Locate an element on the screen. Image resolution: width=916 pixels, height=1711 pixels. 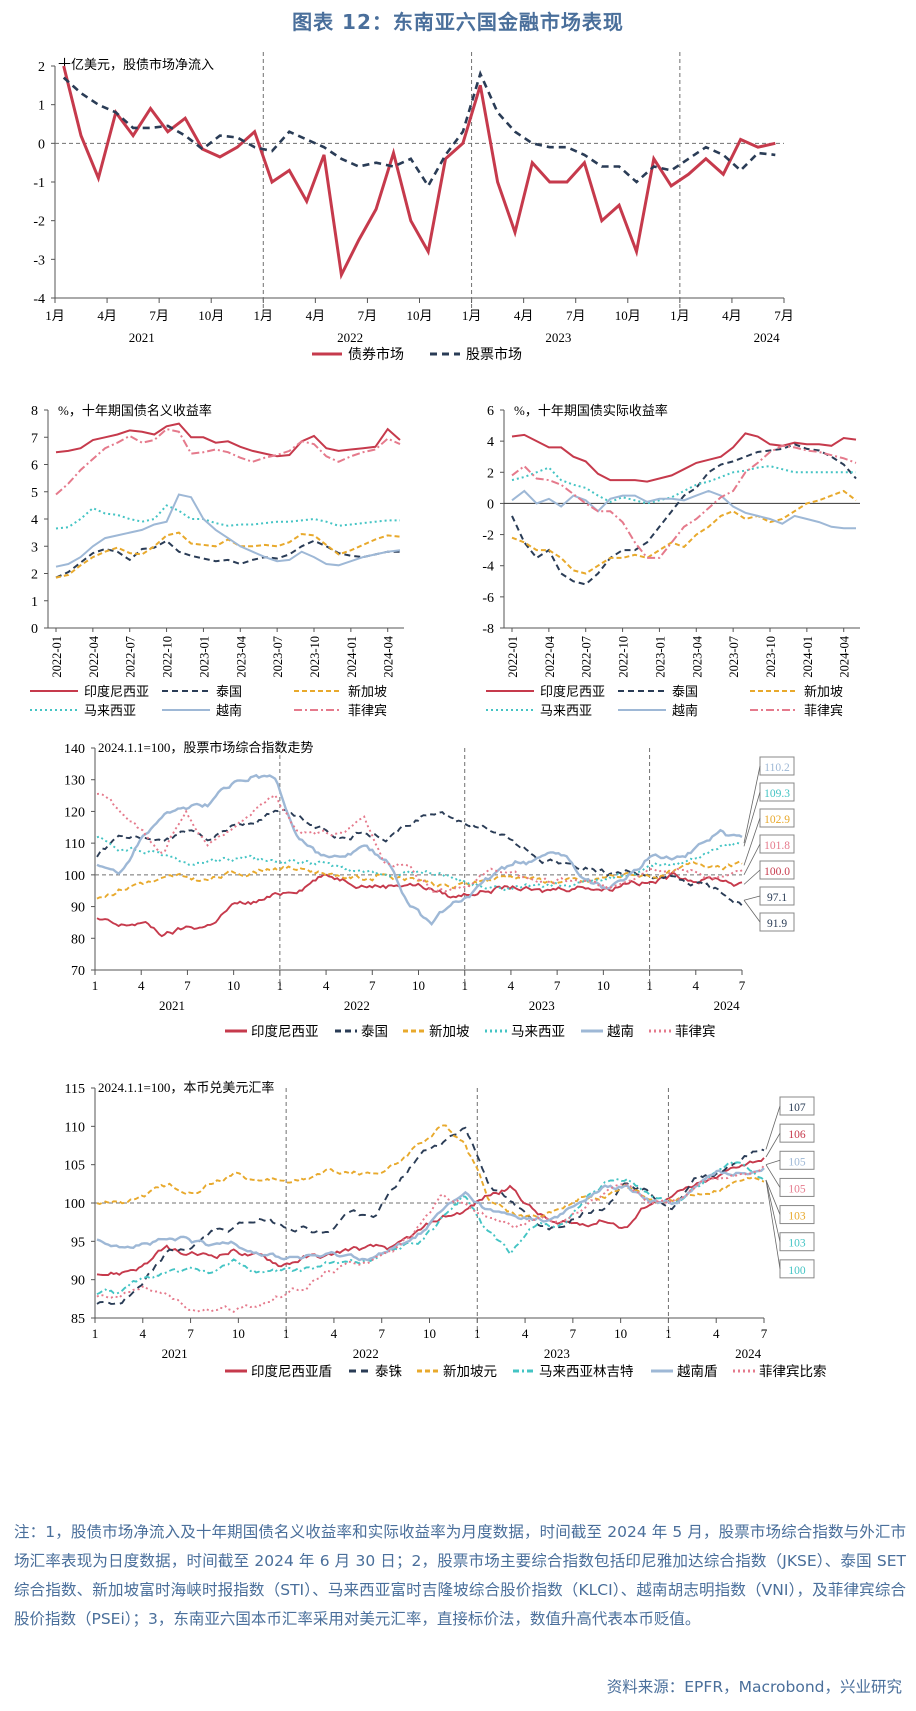
end-label: 97.1 is located at coordinates (777, 898).